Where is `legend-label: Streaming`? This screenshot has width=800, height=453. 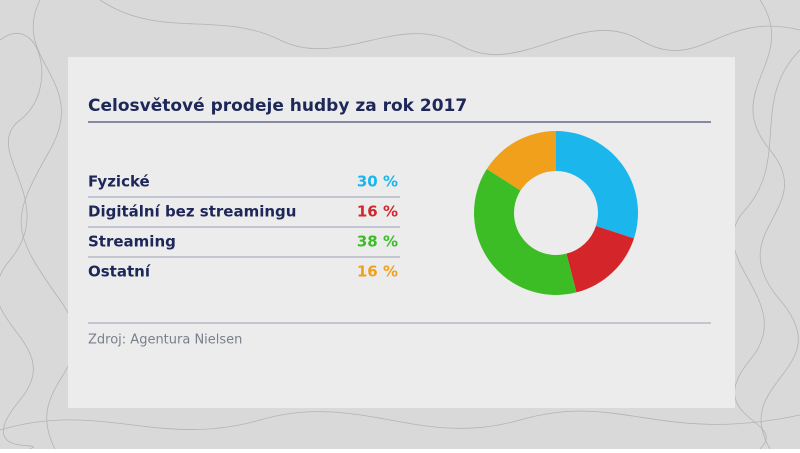 legend-label: Streaming is located at coordinates (132, 242).